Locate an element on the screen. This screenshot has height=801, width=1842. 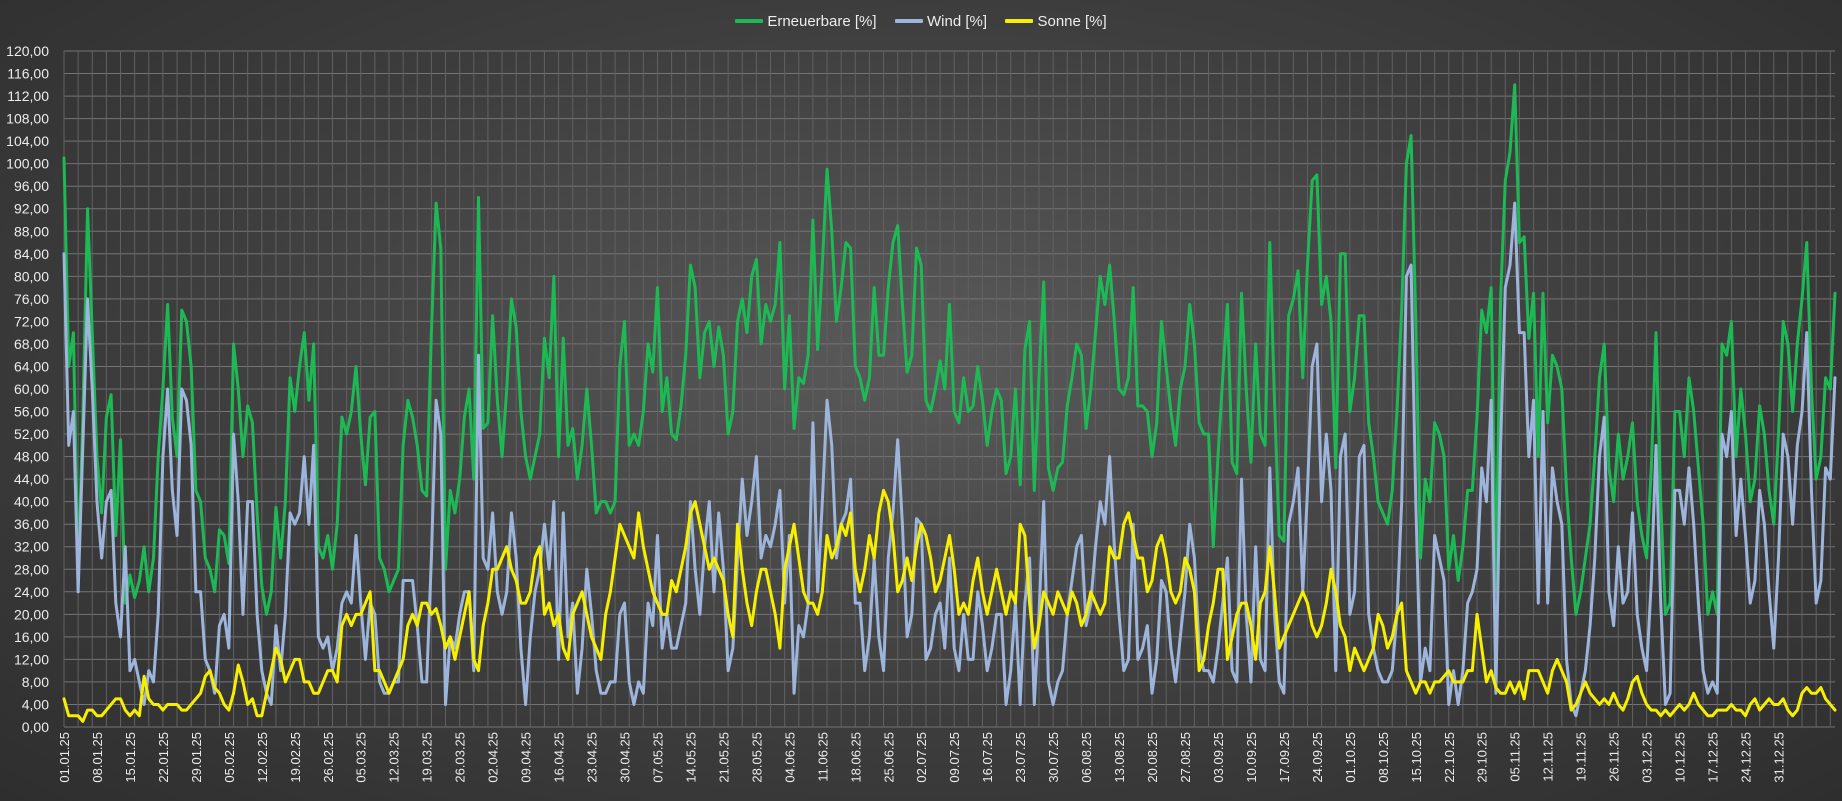
x-tick-label: 03.12.25 is located at coordinates (1647, 757).